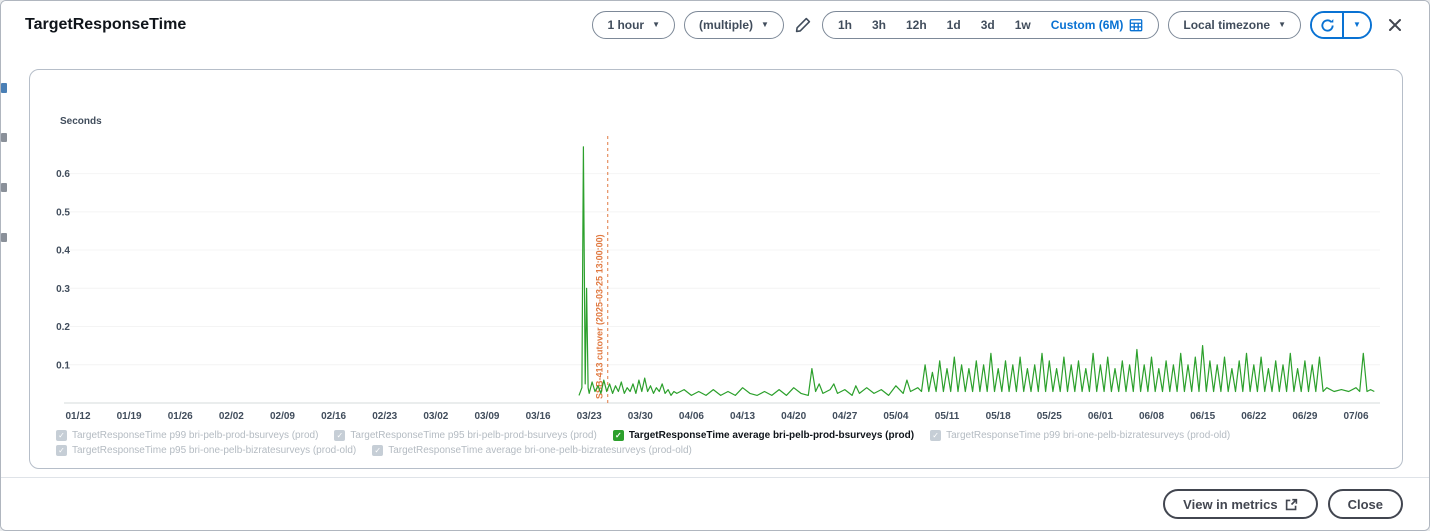 The width and height of the screenshot is (1430, 531). What do you see at coordinates (879, 25) in the screenshot?
I see `range-tab-3h: 3h` at bounding box center [879, 25].